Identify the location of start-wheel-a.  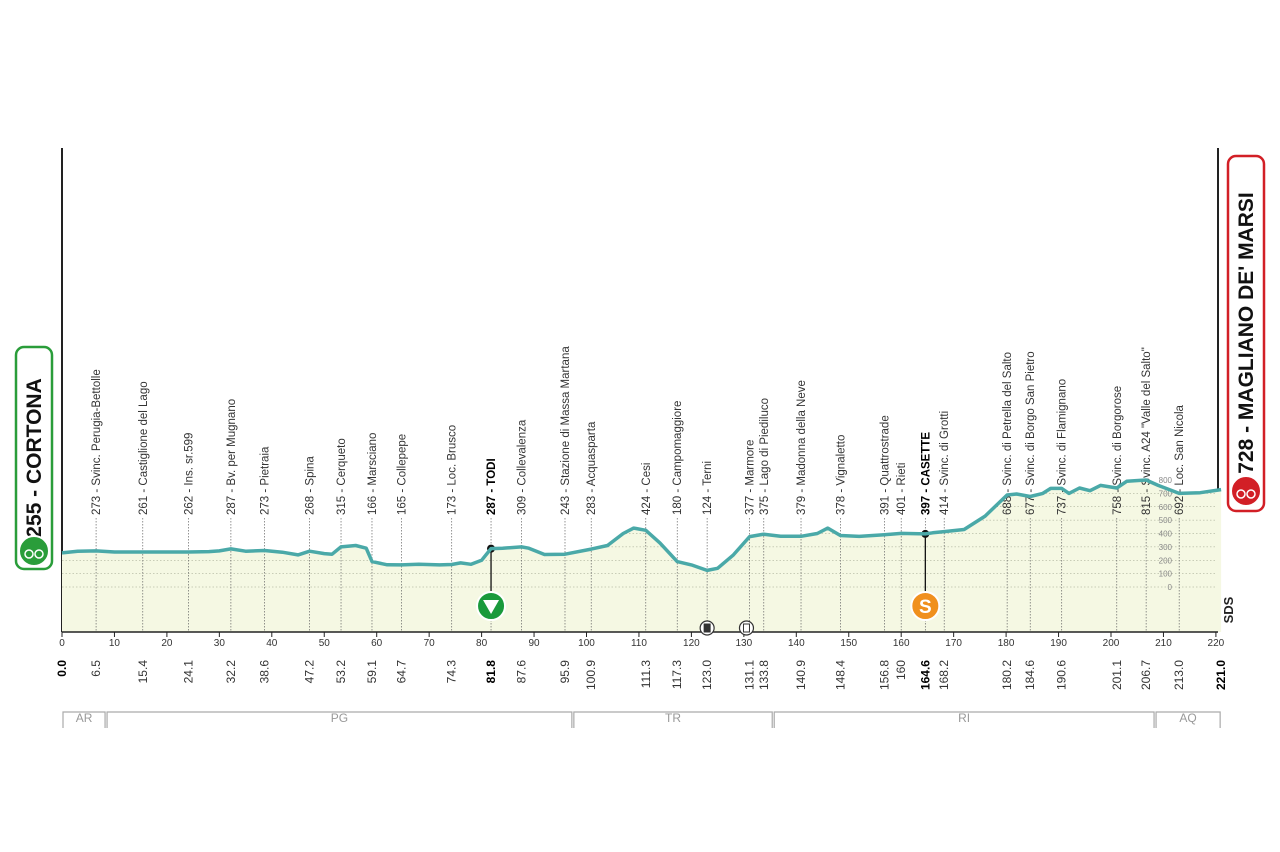
(29, 554).